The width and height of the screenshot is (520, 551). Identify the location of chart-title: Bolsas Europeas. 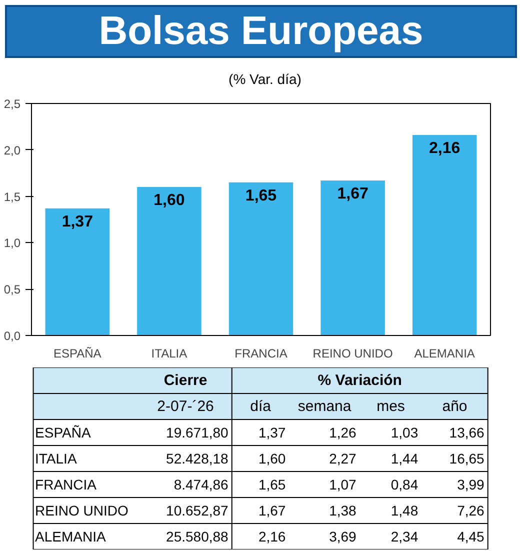
(261, 31).